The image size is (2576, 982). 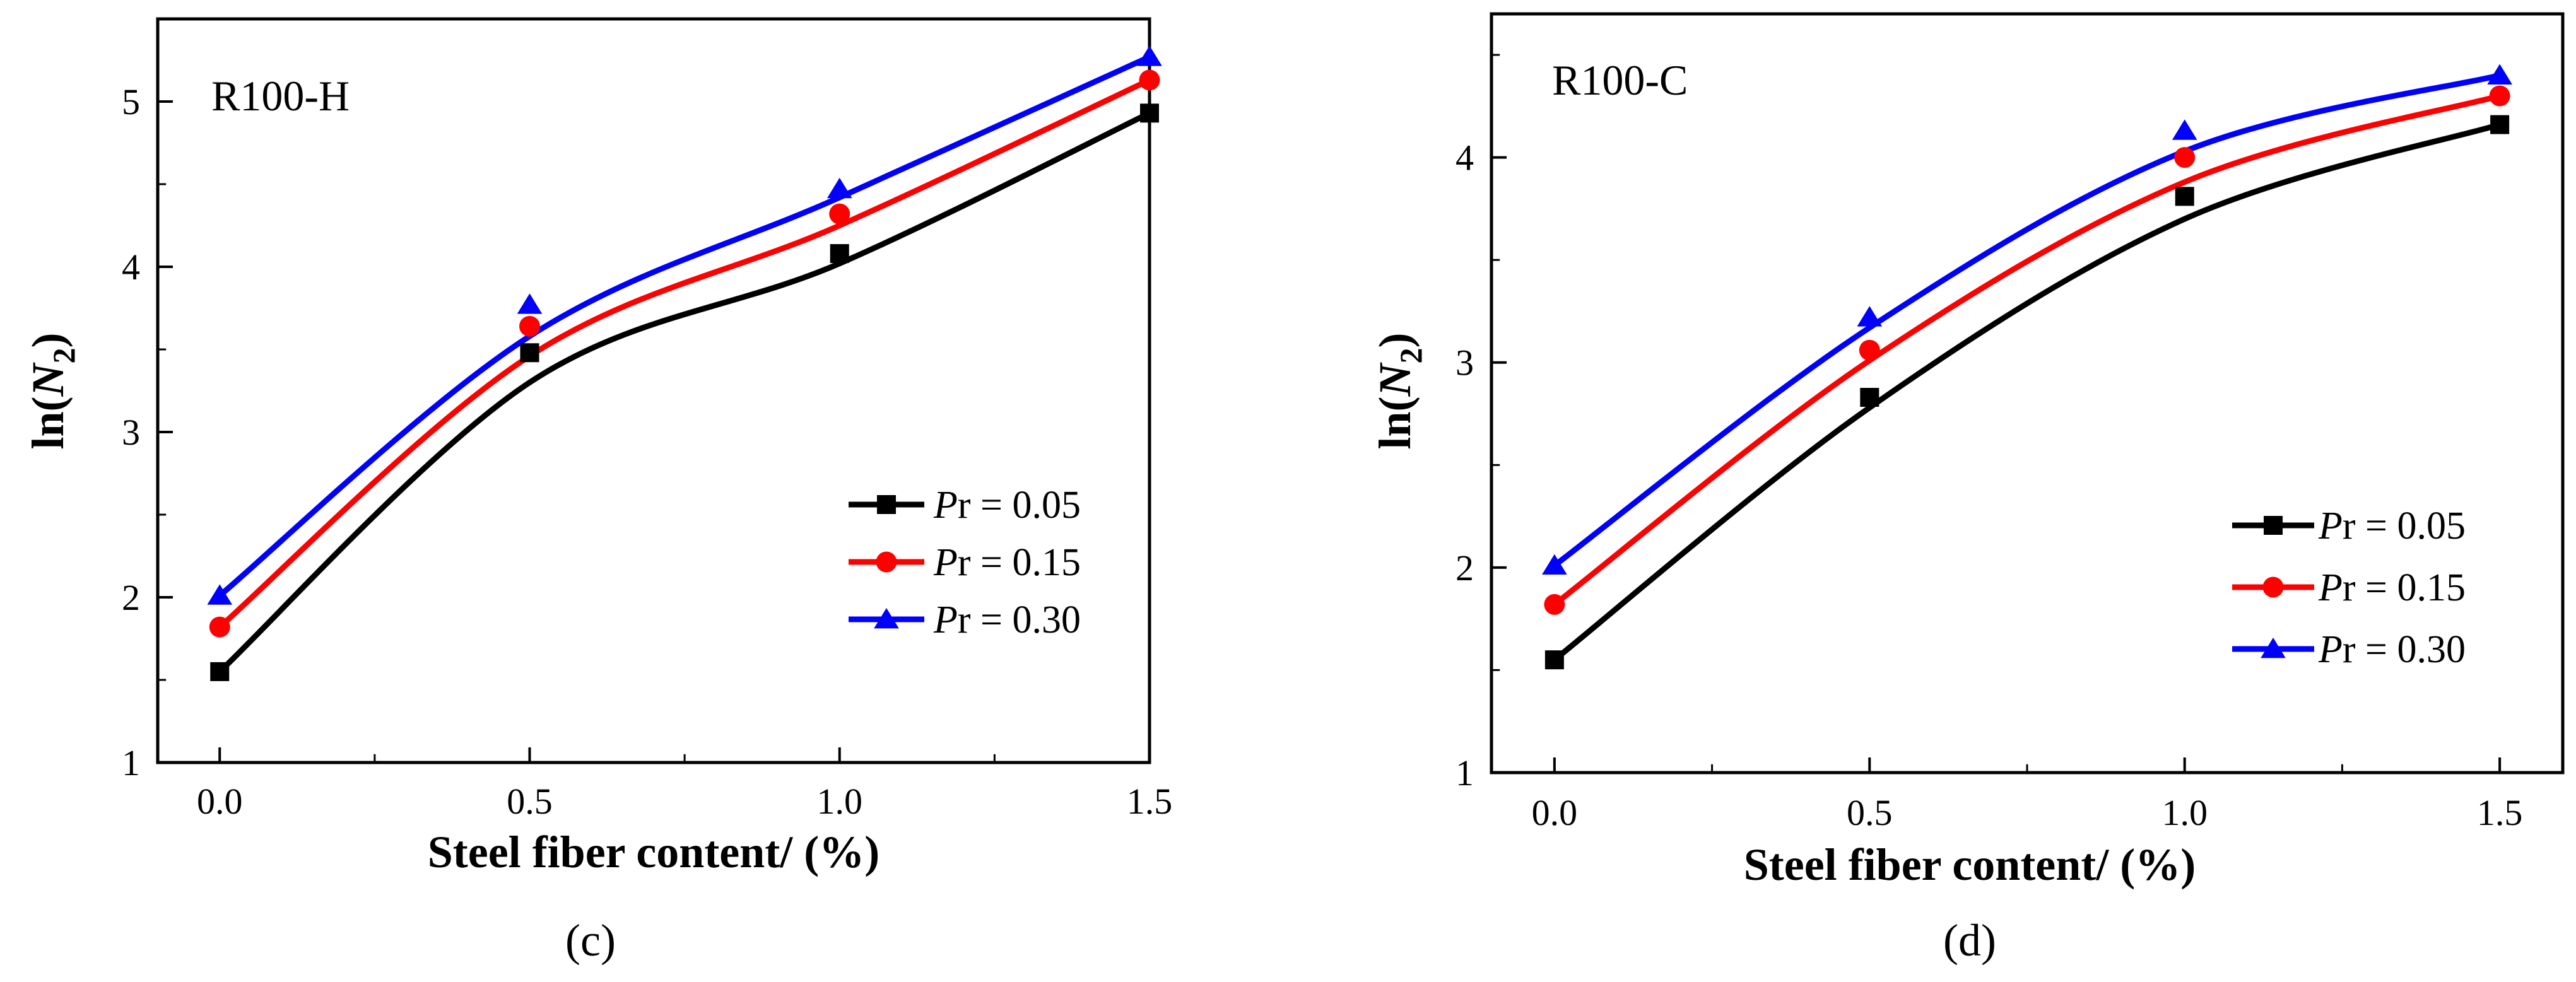 What do you see at coordinates (280, 96) in the screenshot?
I see `panel-label: R100-H` at bounding box center [280, 96].